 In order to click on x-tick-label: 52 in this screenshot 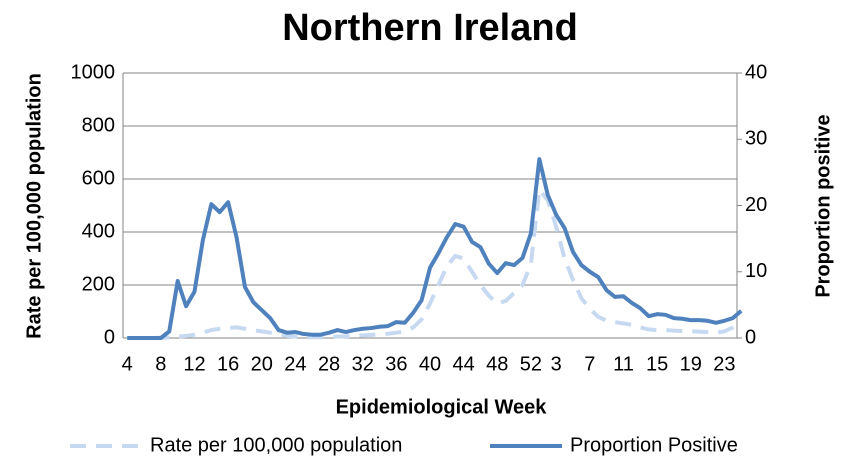, I will do `click(531, 364)`.